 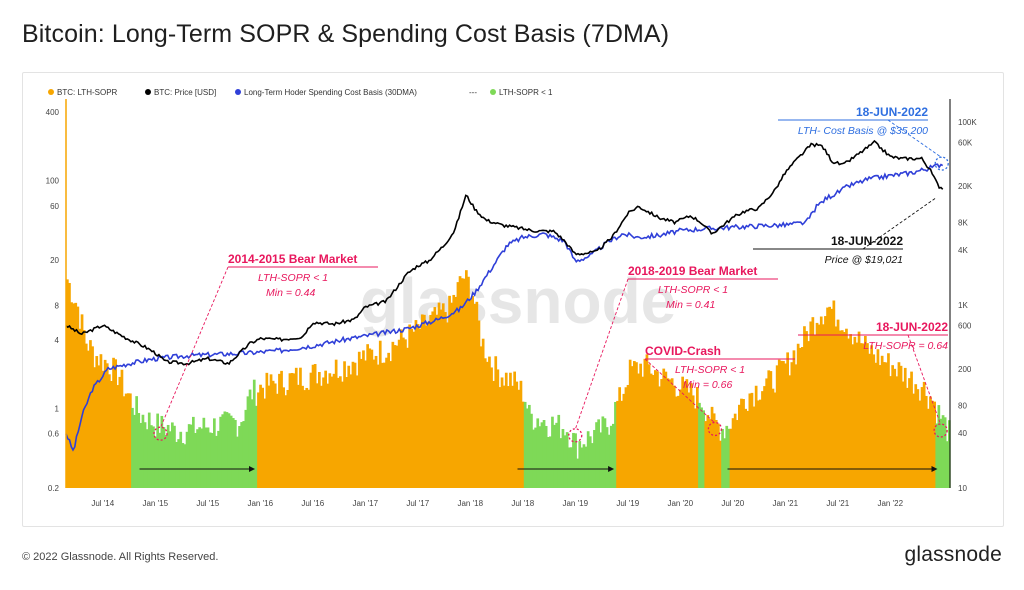 What do you see at coordinates (575, 435) in the screenshot?
I see `event-marker` at bounding box center [575, 435].